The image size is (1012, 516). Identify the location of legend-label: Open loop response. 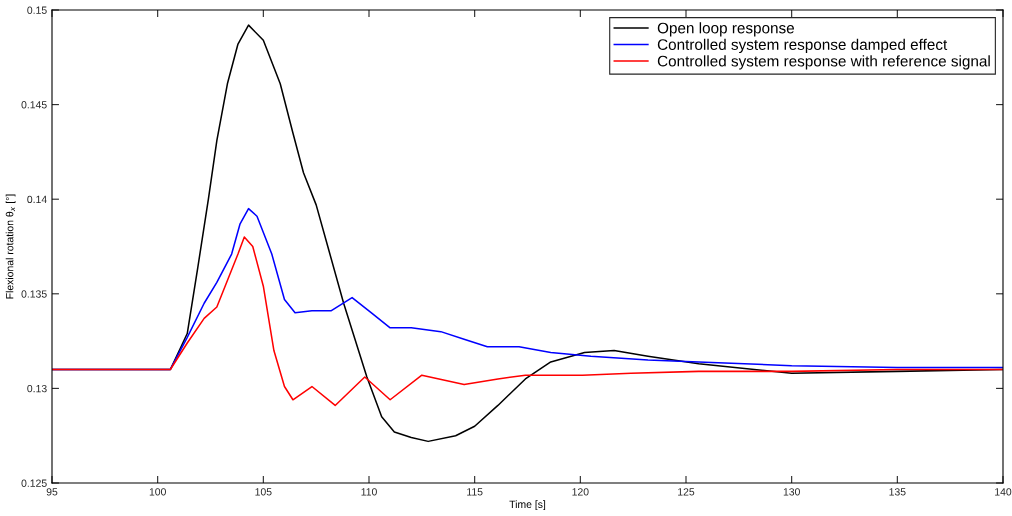
(725, 29).